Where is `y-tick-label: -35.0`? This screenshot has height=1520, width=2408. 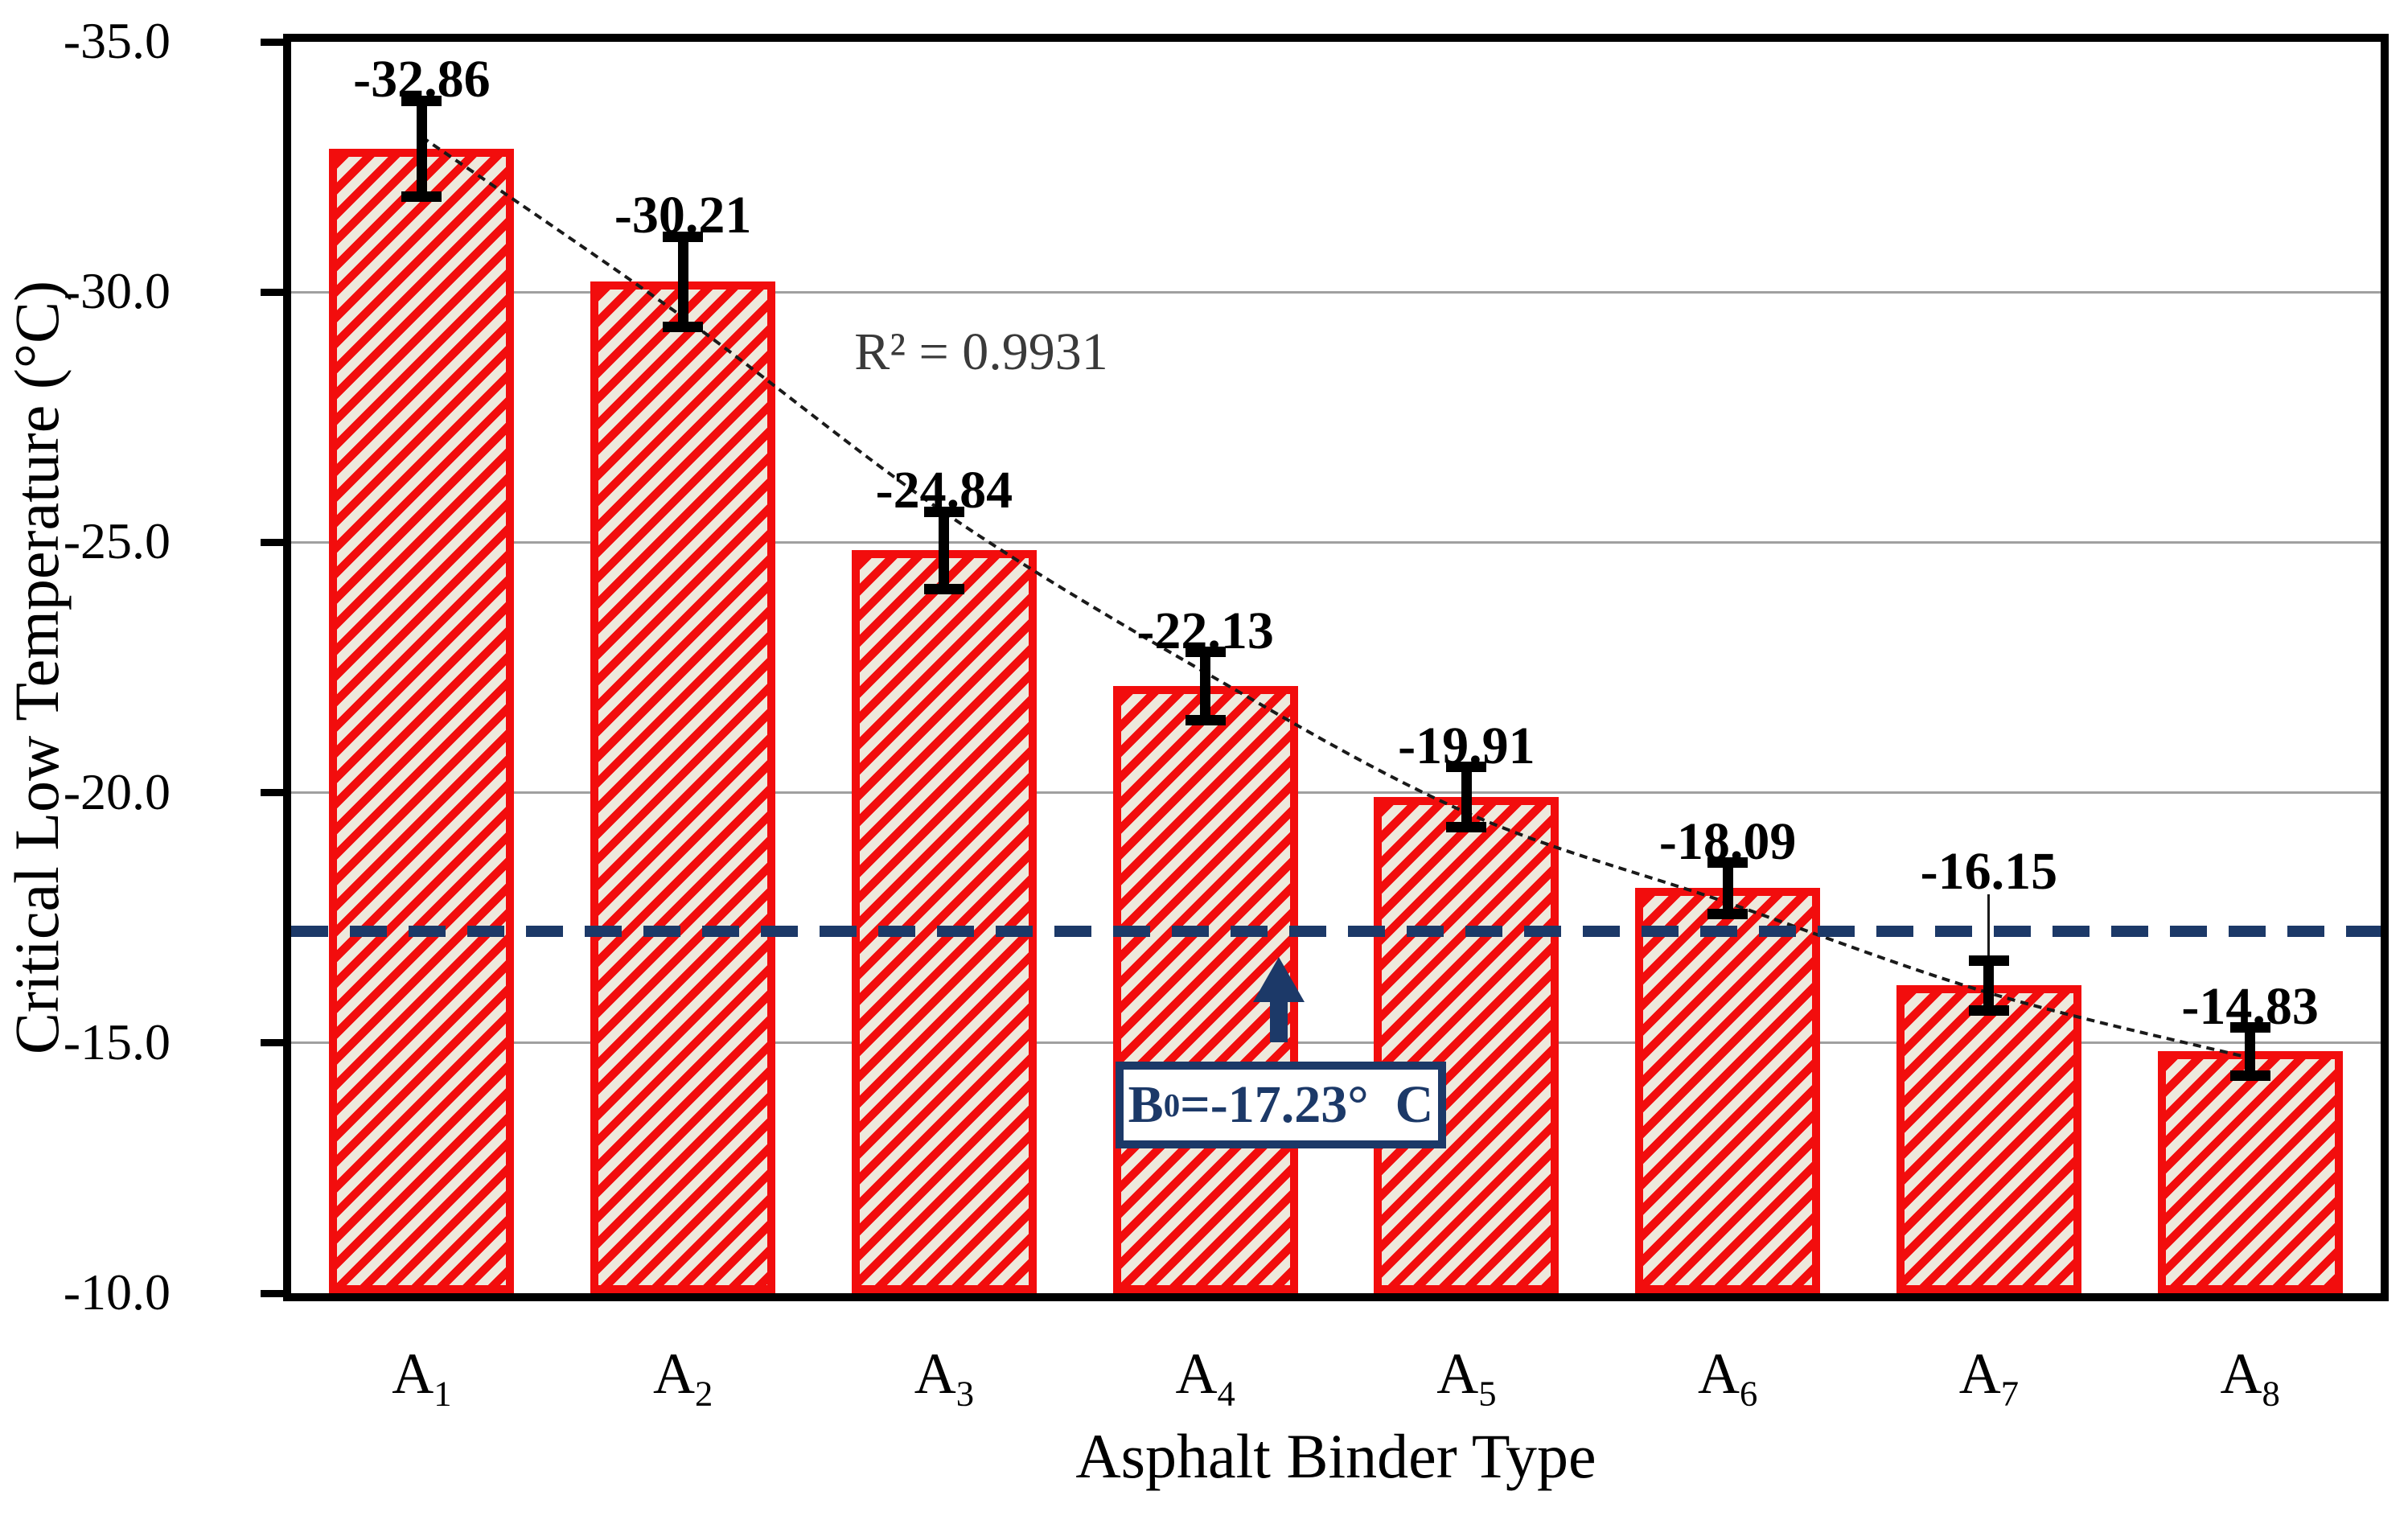
y-tick-label: -35.0 is located at coordinates (117, 40).